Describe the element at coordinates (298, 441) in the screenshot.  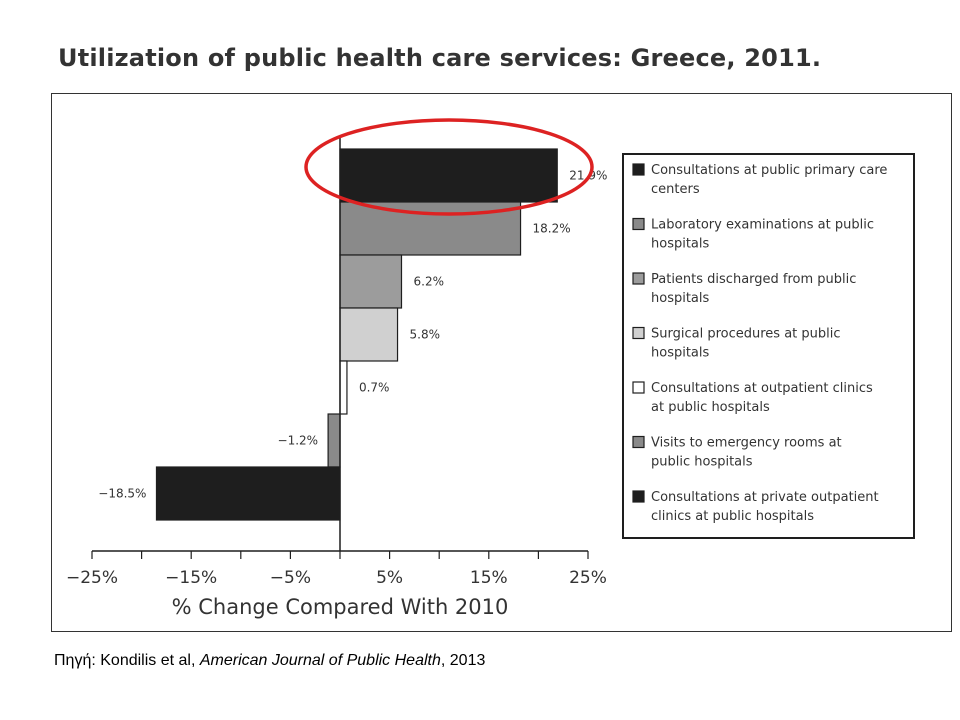
I see `value-label: −1.2%` at that location.